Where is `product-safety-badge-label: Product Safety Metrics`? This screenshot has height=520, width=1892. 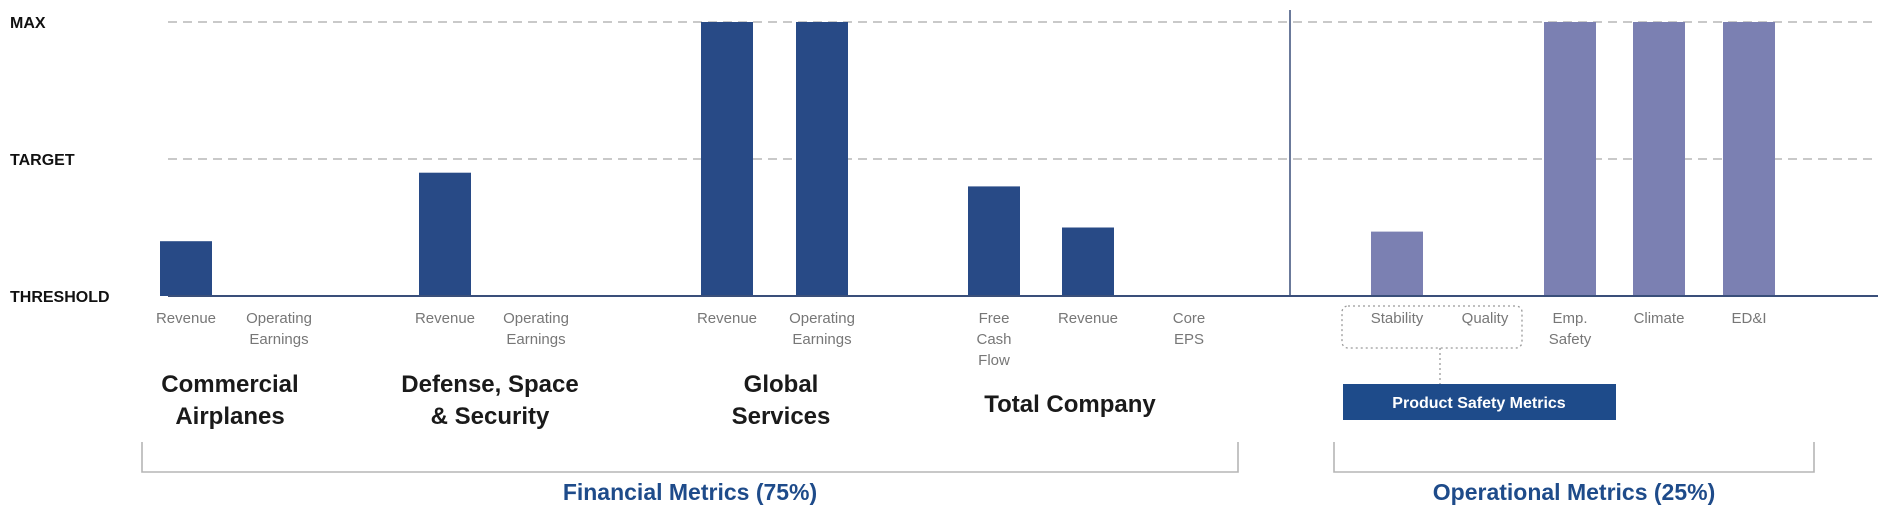 product-safety-badge-label: Product Safety Metrics is located at coordinates (1478, 403).